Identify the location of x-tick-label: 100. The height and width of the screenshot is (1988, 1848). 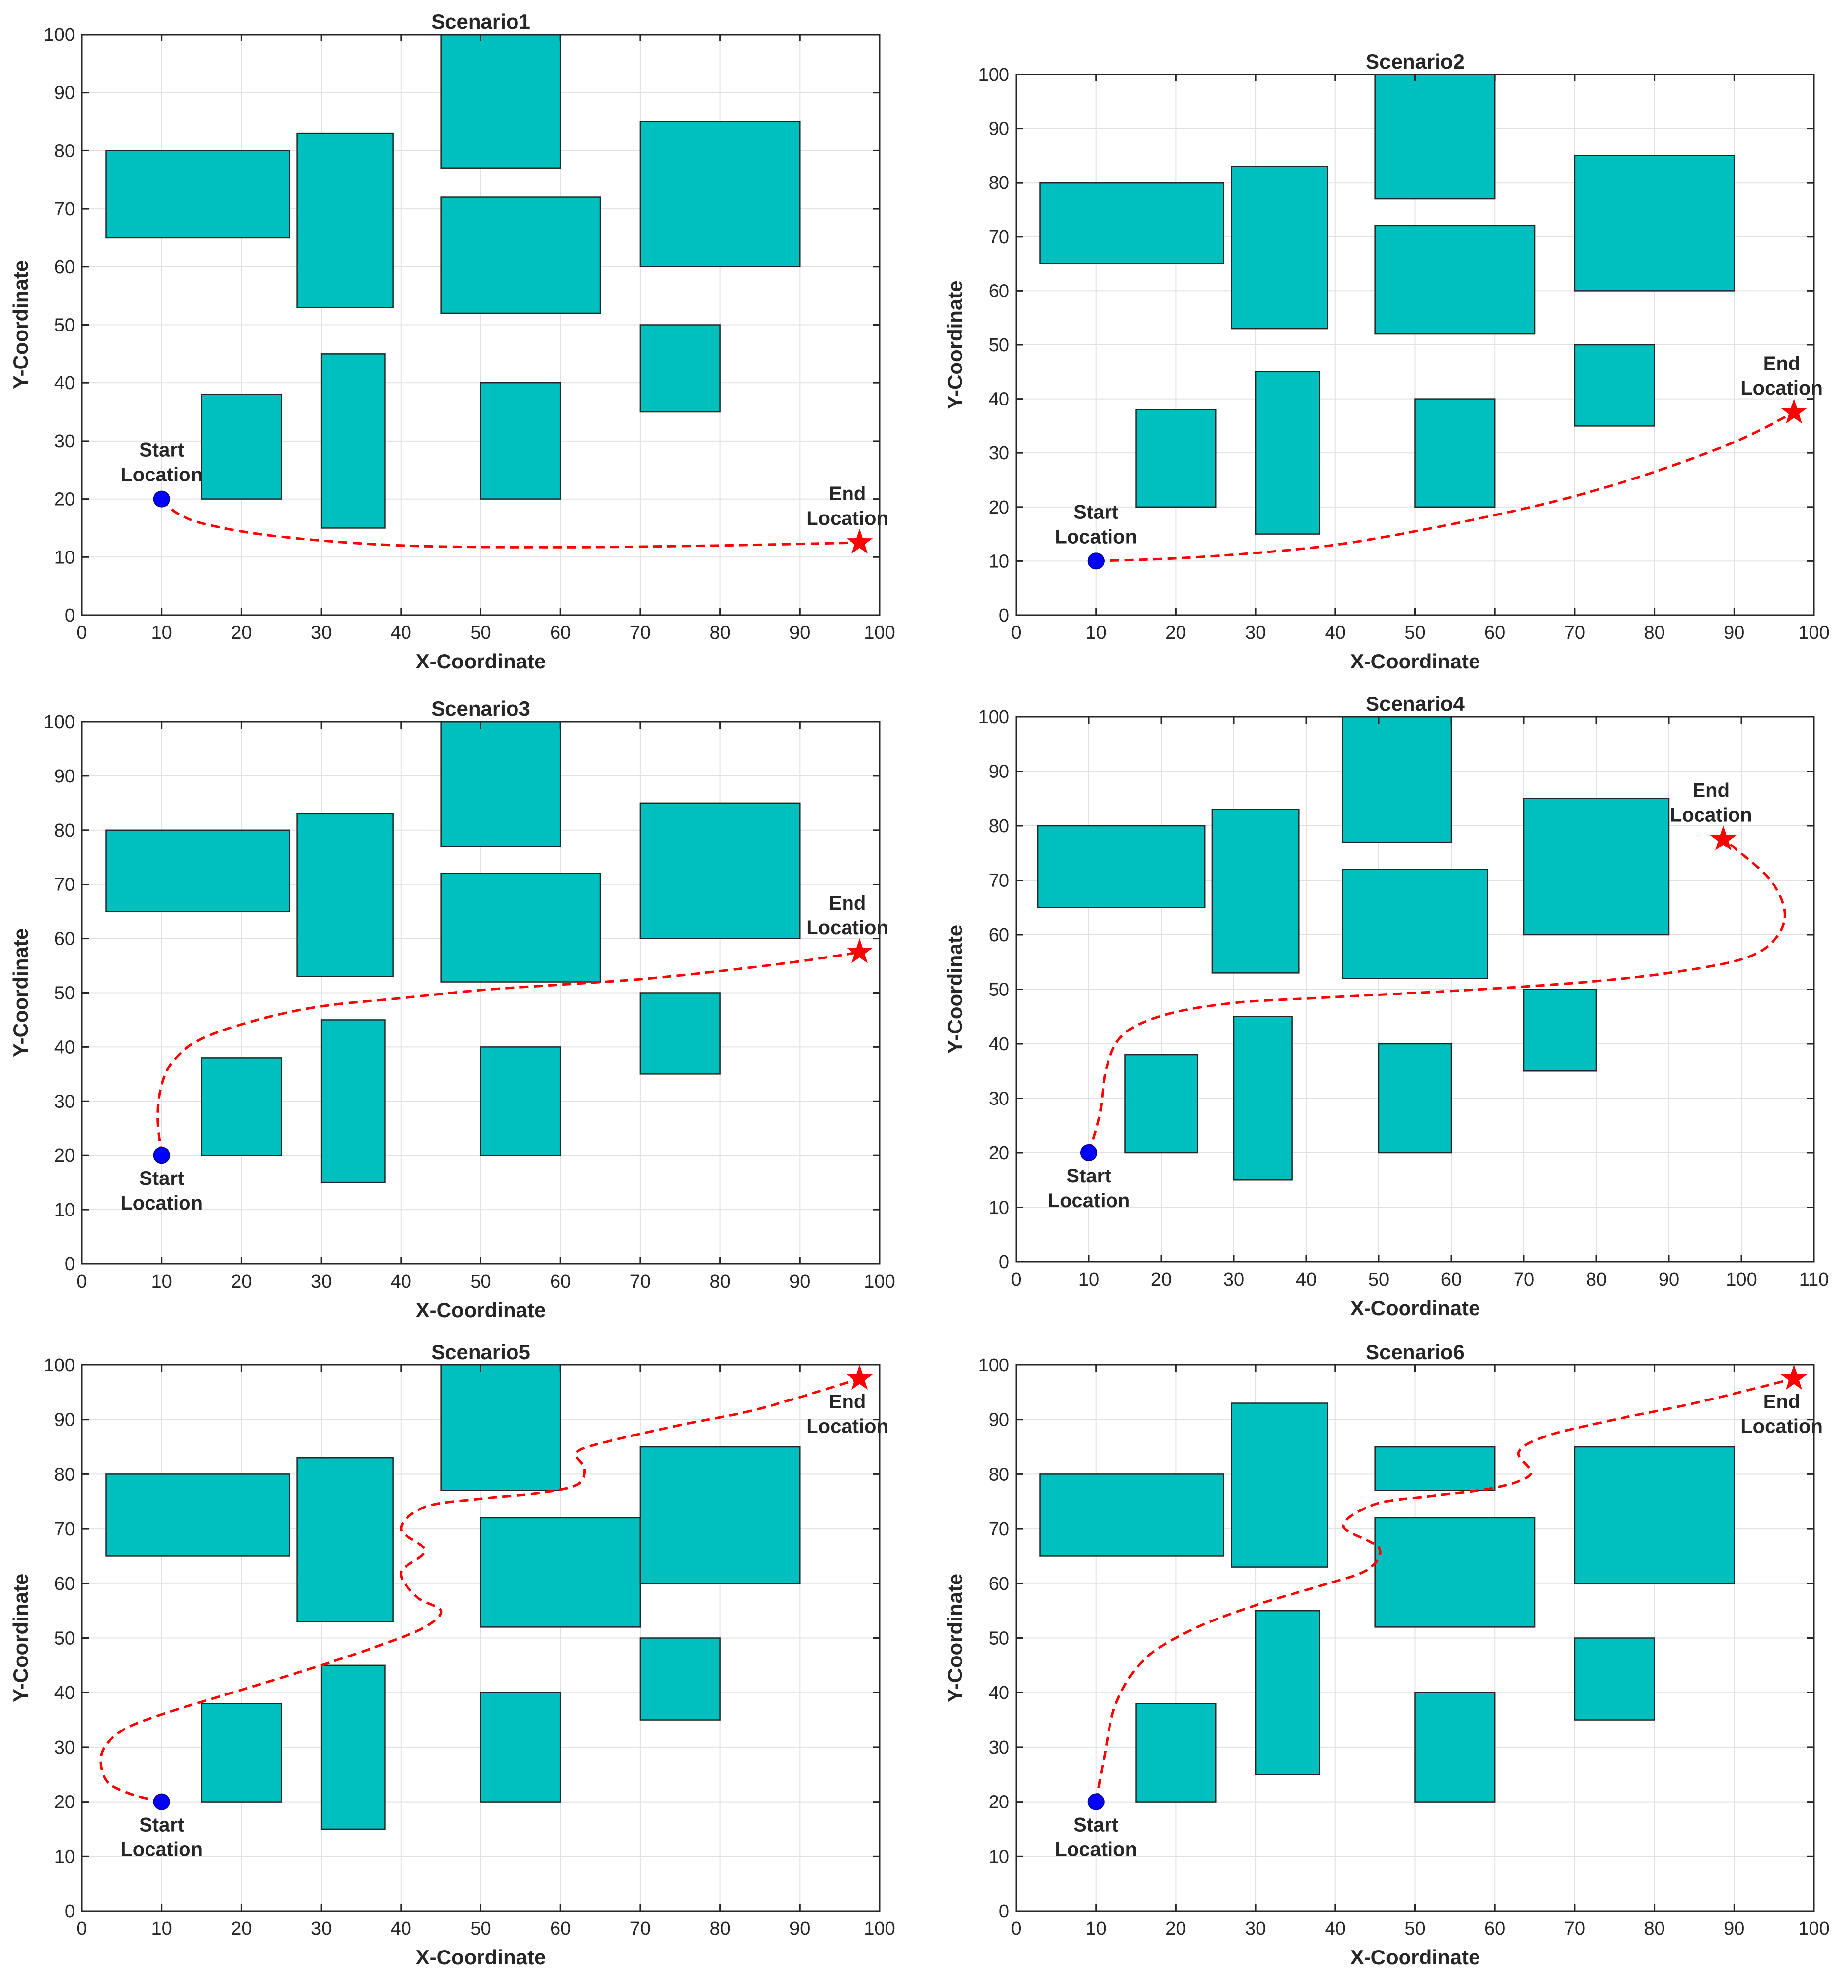
(879, 1929).